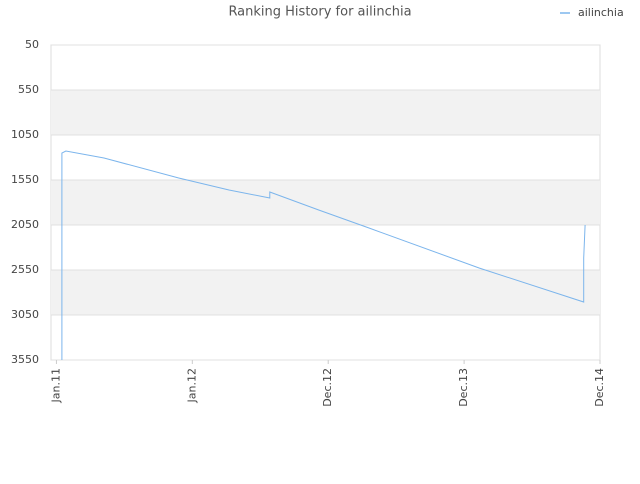 The image size is (640, 484). Describe the element at coordinates (25, 359) in the screenshot. I see `y-tick-label: 3550` at that location.